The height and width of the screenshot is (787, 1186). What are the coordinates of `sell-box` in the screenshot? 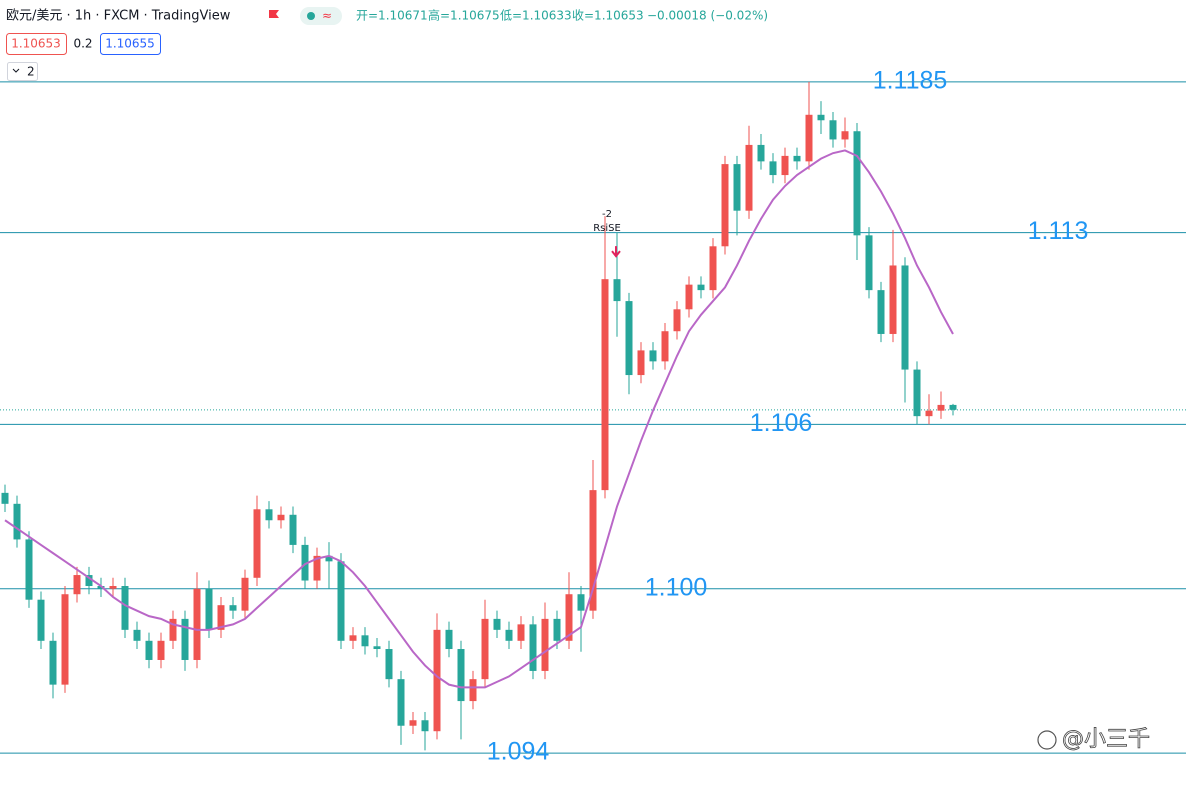 It's located at (36, 44).